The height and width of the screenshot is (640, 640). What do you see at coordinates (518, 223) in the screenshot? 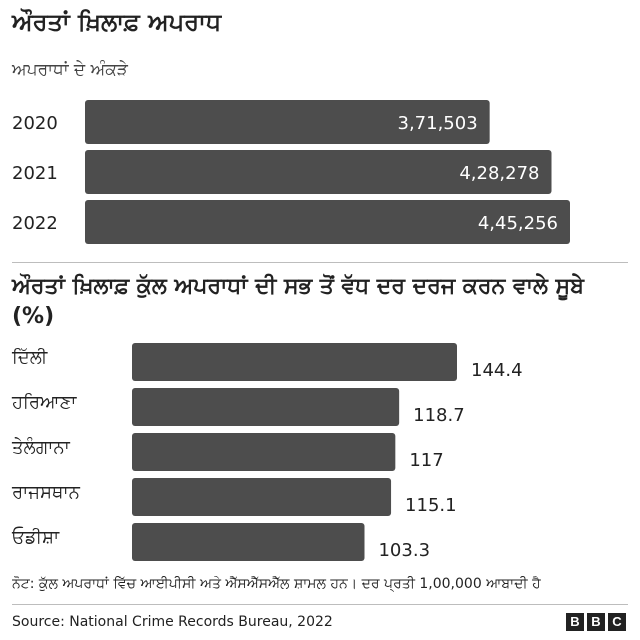
I see `data-label: 4,45,256` at bounding box center [518, 223].